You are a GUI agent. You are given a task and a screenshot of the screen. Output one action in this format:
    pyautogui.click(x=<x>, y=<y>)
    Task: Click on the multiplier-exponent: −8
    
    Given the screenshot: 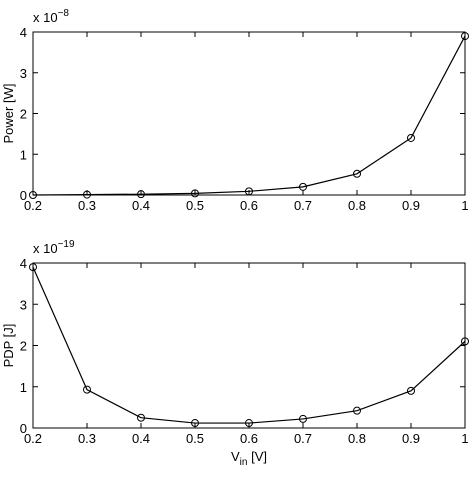 What is the action you would take?
    pyautogui.click(x=64, y=13)
    